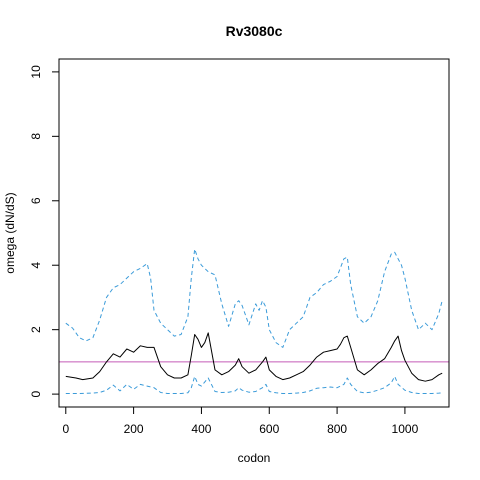 This screenshot has width=480, height=480. I want to click on y-tick-label-4: 4, so click(36, 265).